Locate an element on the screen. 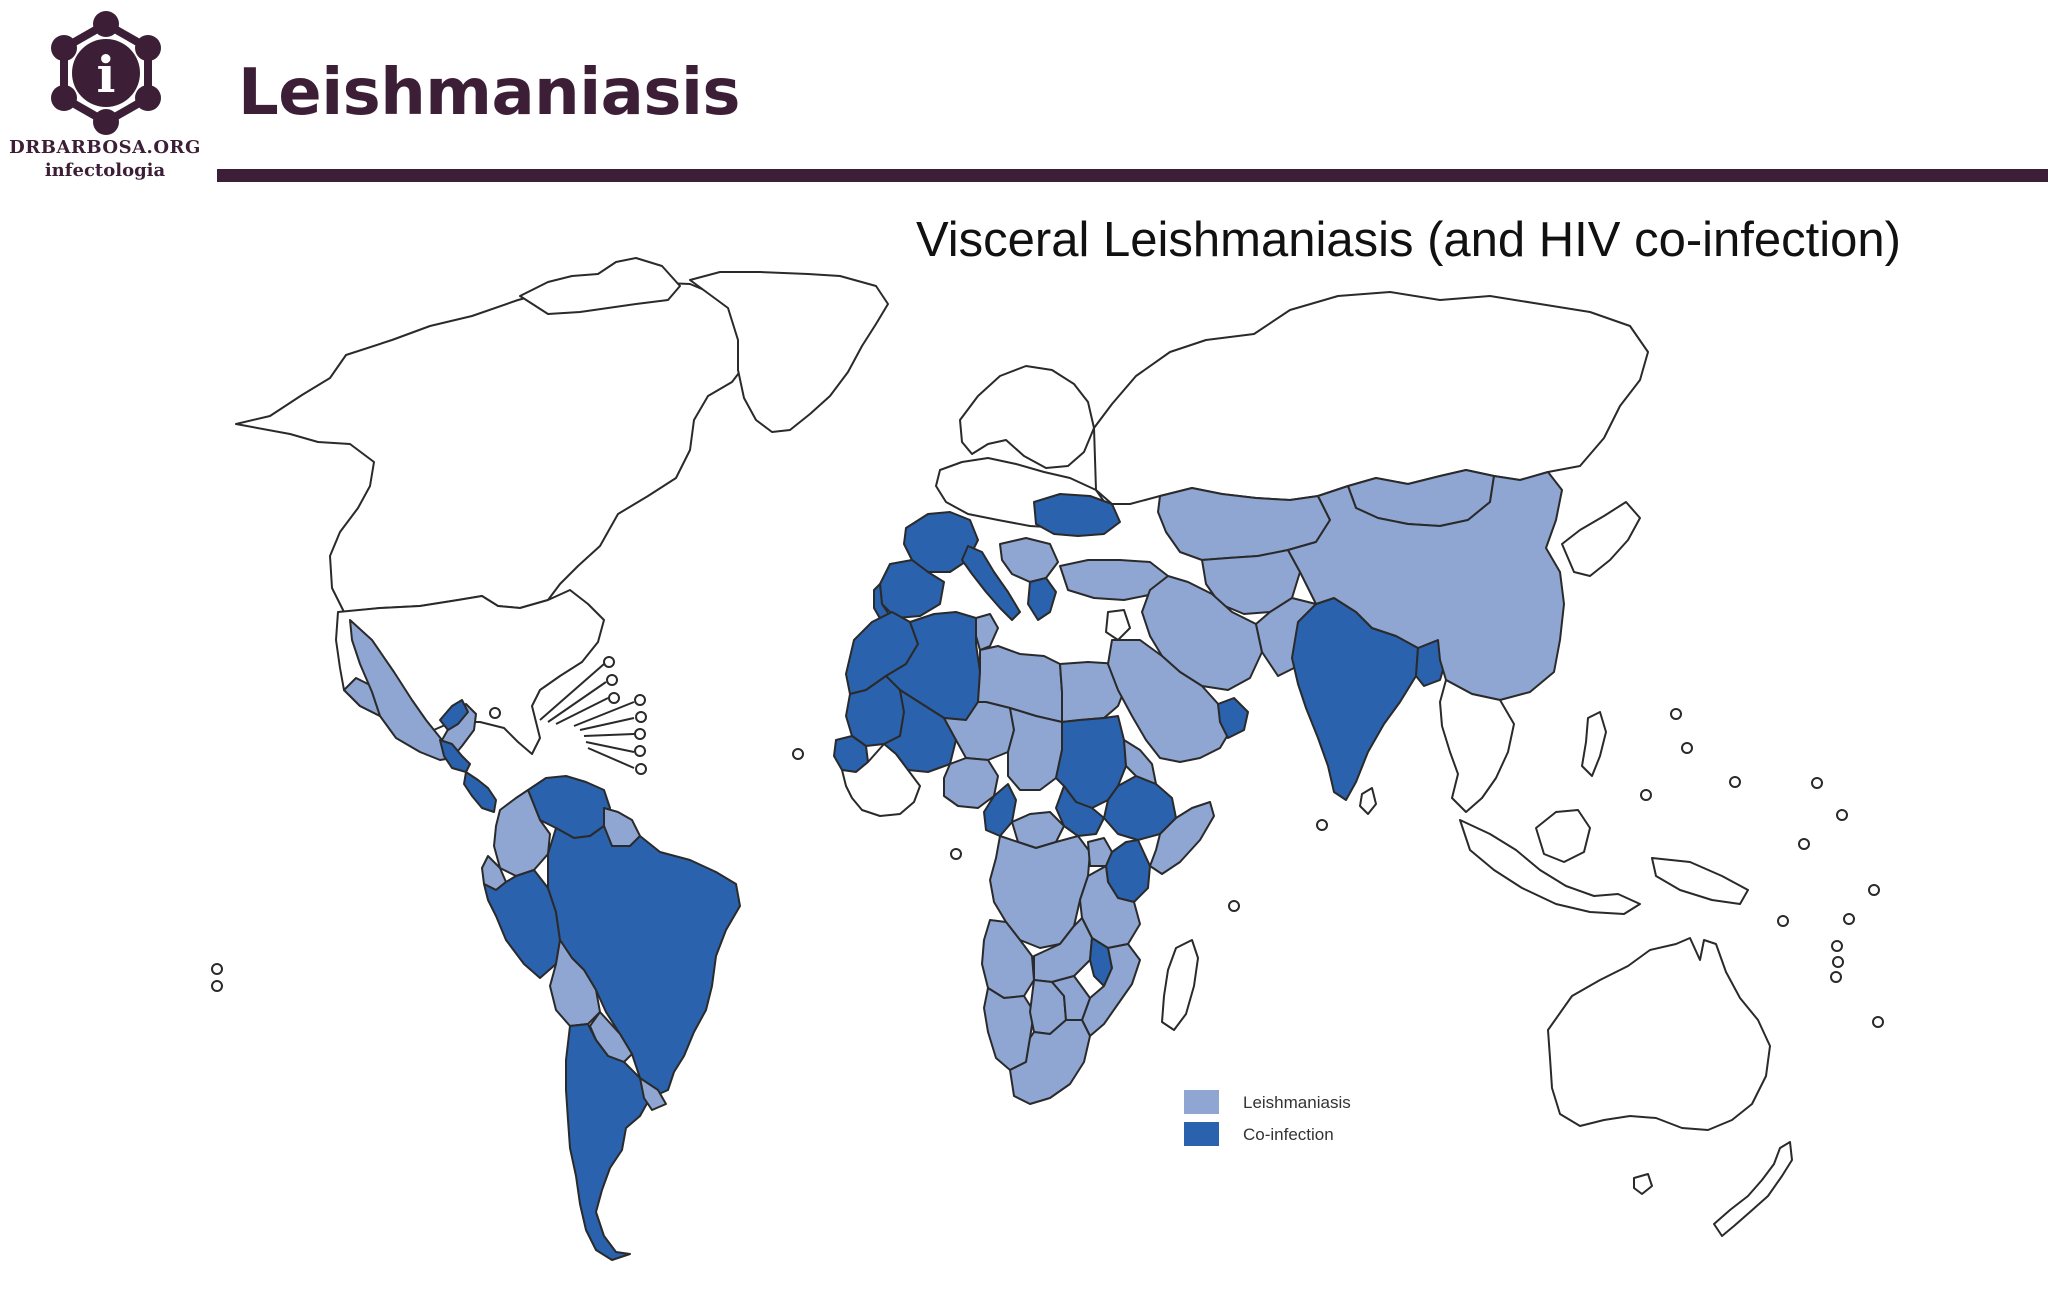 Image resolution: width=2048 pixels, height=1290 pixels. map-region-korea-japan is located at coordinates (1601, 539).